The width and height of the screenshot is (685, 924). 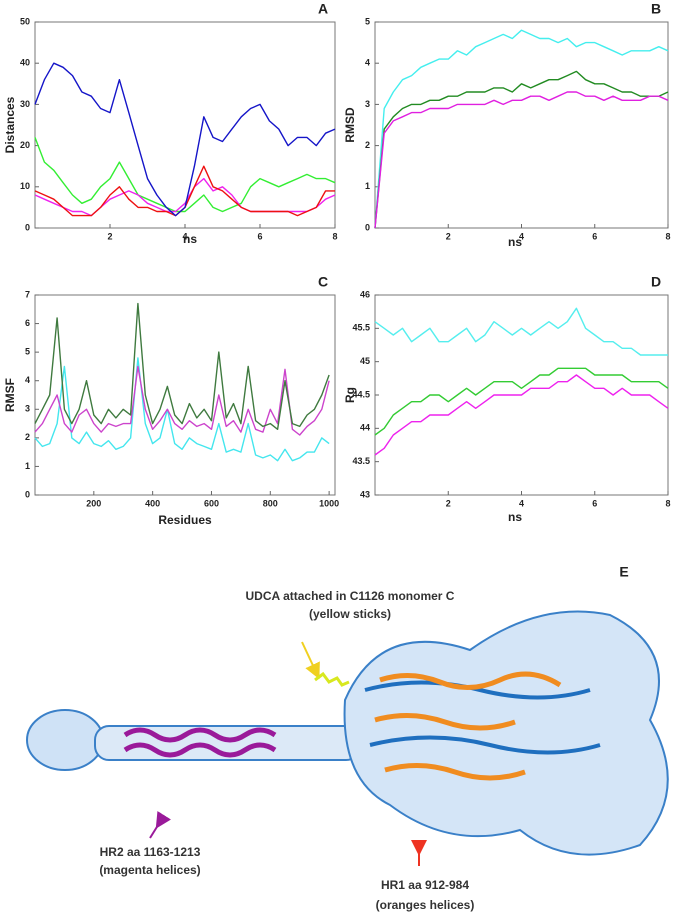 I want to click on y-axis-label: RMSD, so click(x=350, y=125).